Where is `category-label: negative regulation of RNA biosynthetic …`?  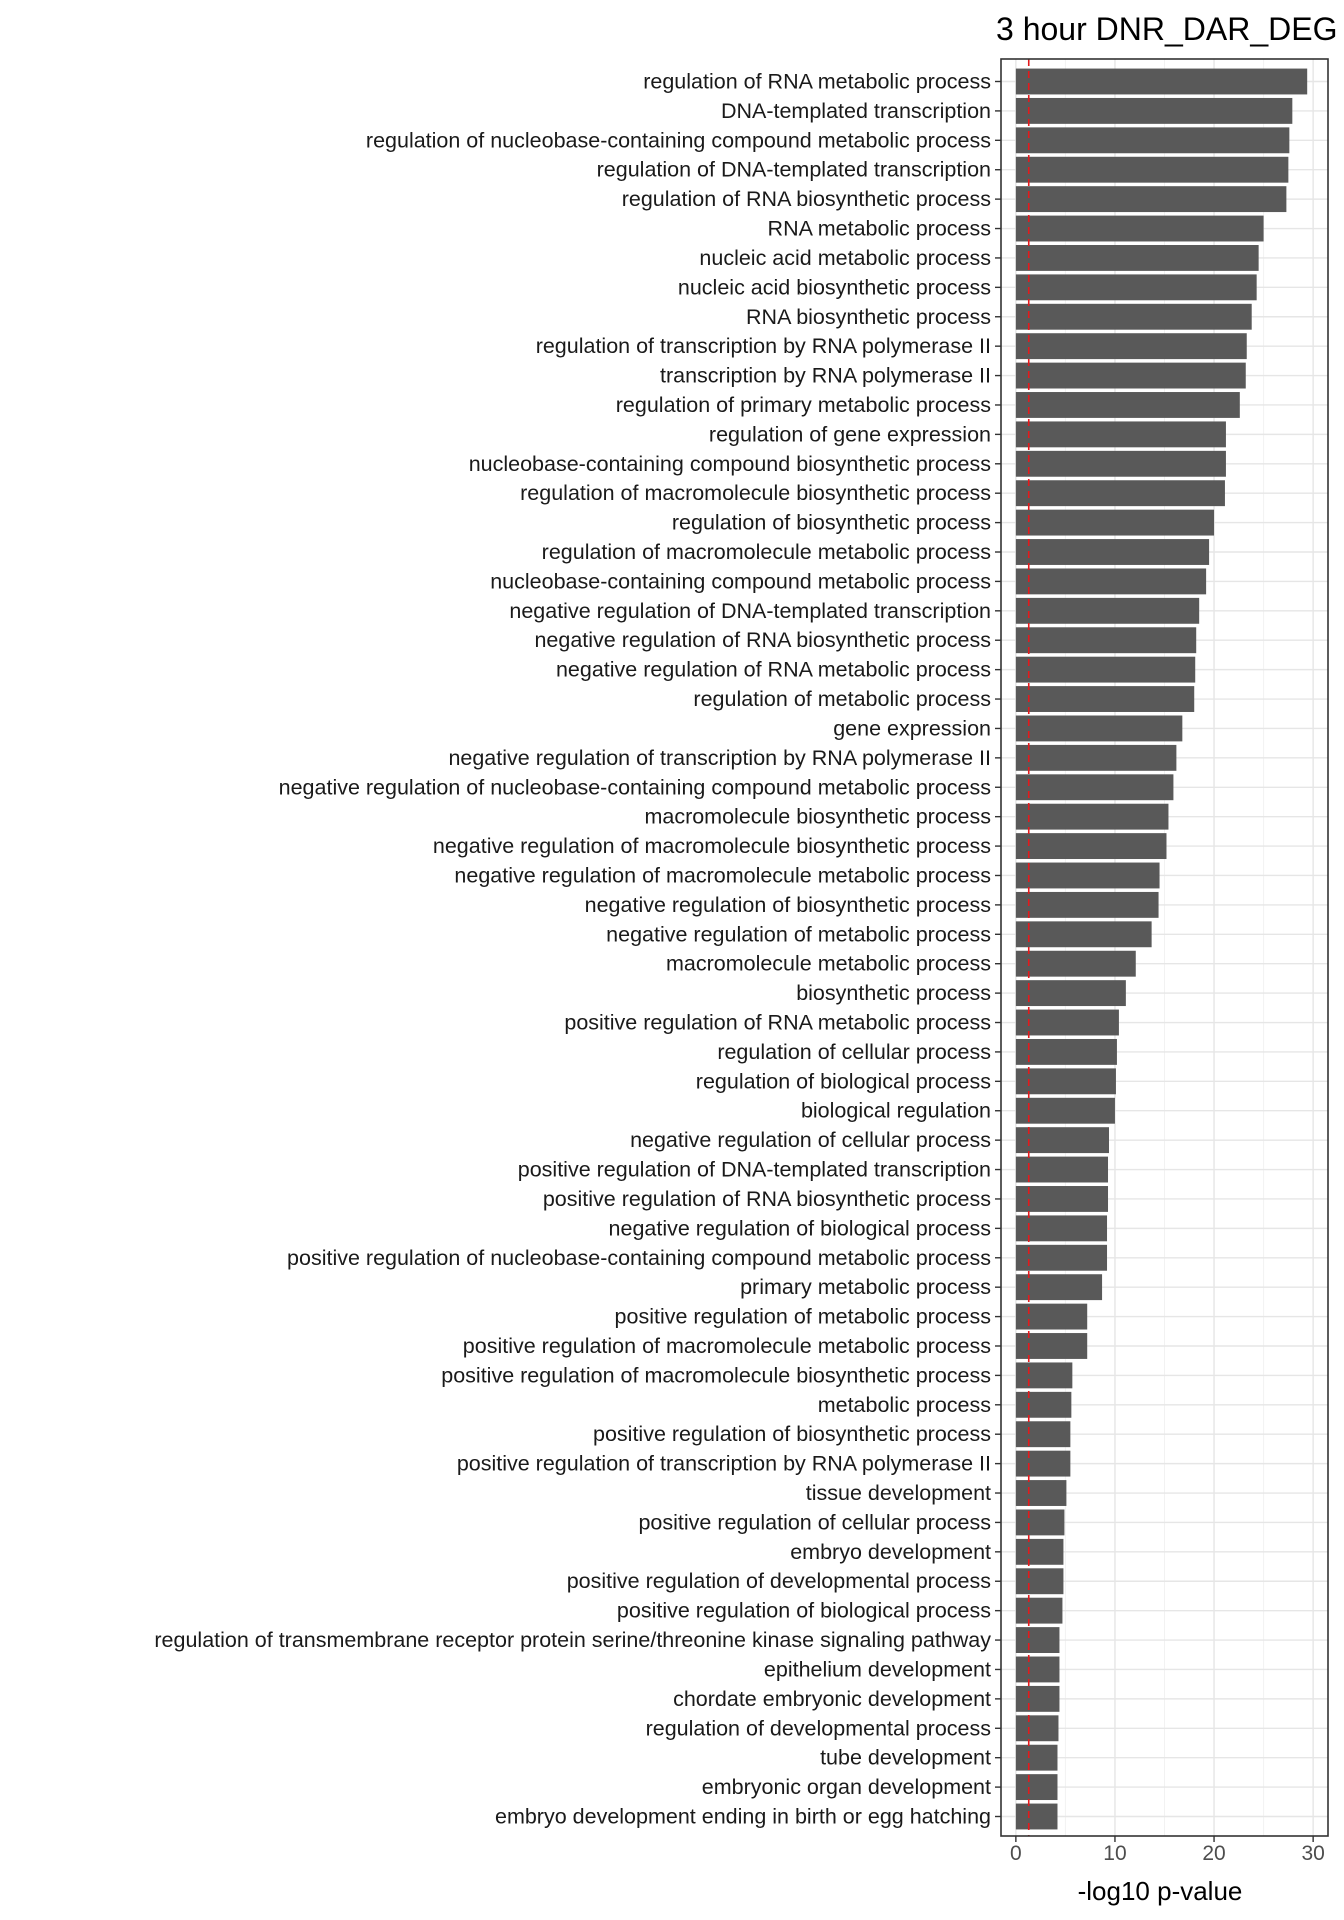 category-label: negative regulation of RNA biosynthetic … is located at coordinates (762, 640).